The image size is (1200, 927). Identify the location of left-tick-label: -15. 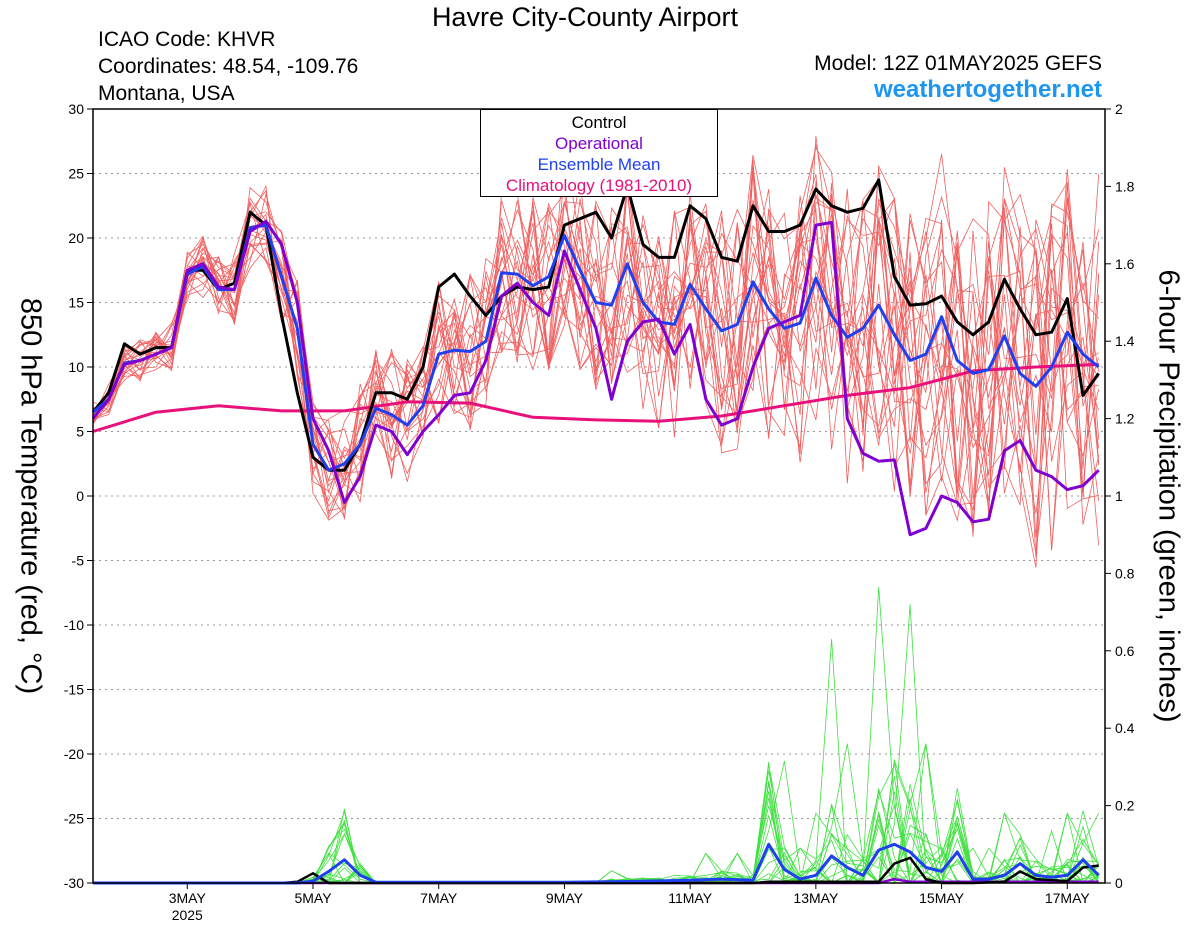
(74, 690).